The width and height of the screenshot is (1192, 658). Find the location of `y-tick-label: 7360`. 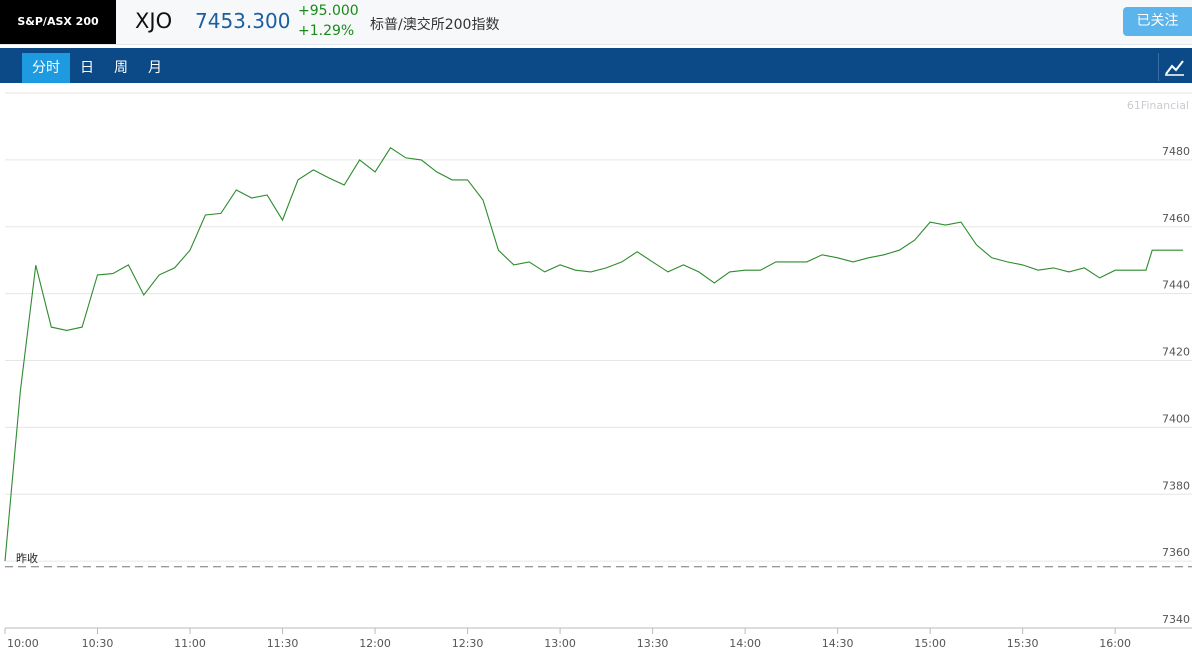

y-tick-label: 7360 is located at coordinates (1176, 552).